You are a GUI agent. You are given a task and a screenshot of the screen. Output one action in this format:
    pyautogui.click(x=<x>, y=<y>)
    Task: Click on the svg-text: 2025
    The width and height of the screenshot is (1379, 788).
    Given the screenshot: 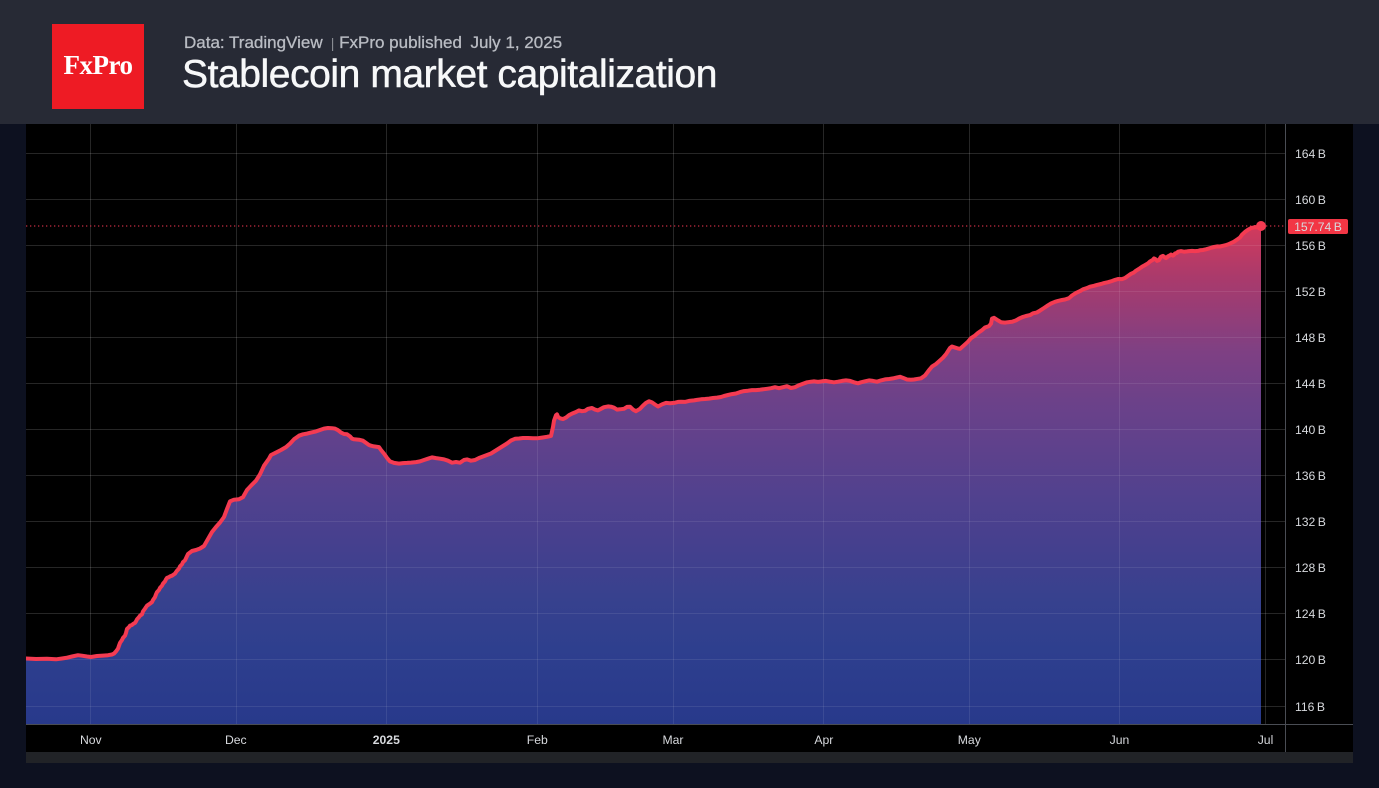 What is the action you would take?
    pyautogui.click(x=386, y=740)
    